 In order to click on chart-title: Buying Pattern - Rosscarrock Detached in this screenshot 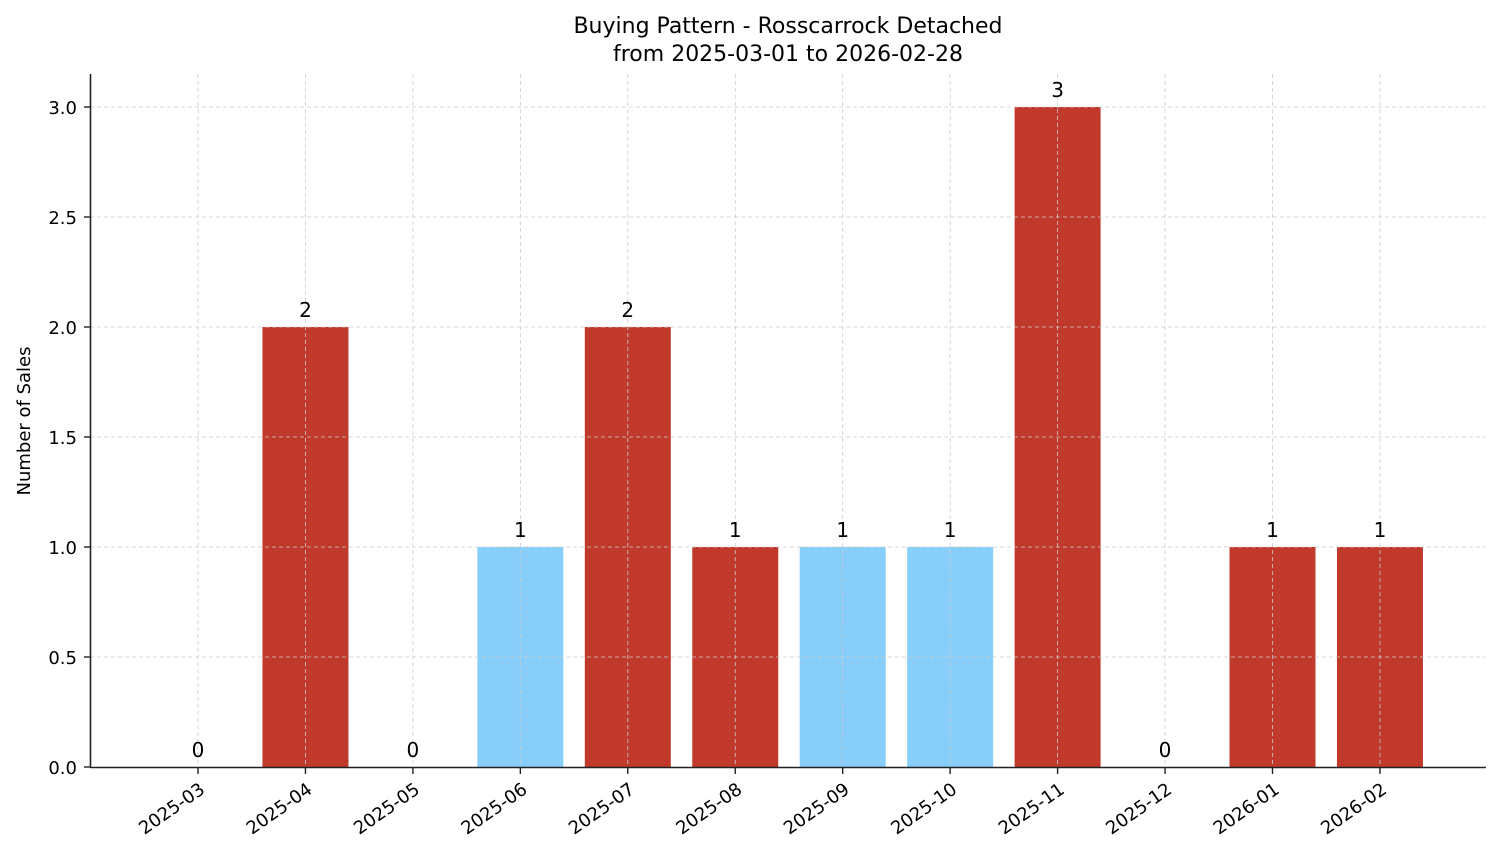, I will do `click(787, 26)`.